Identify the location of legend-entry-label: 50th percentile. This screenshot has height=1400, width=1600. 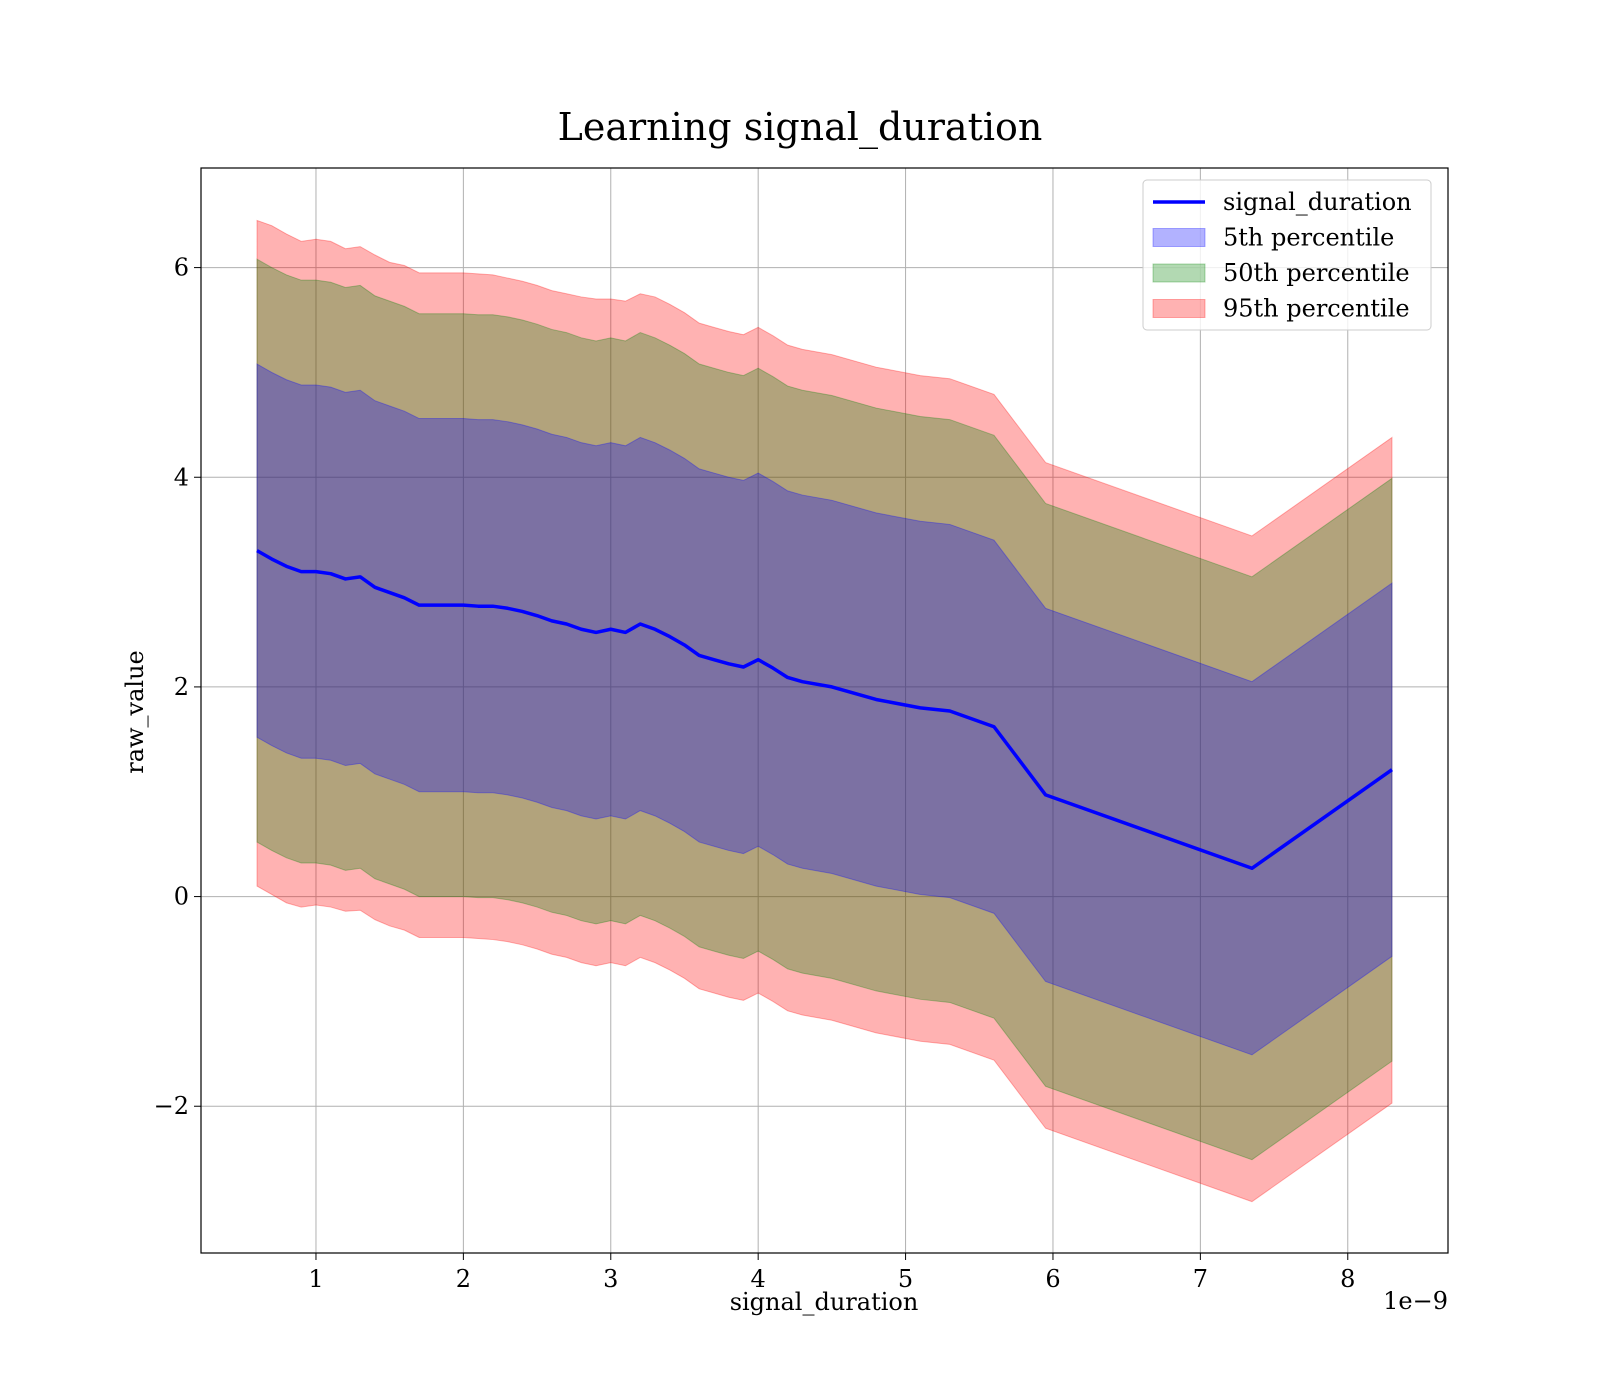
(1316, 273).